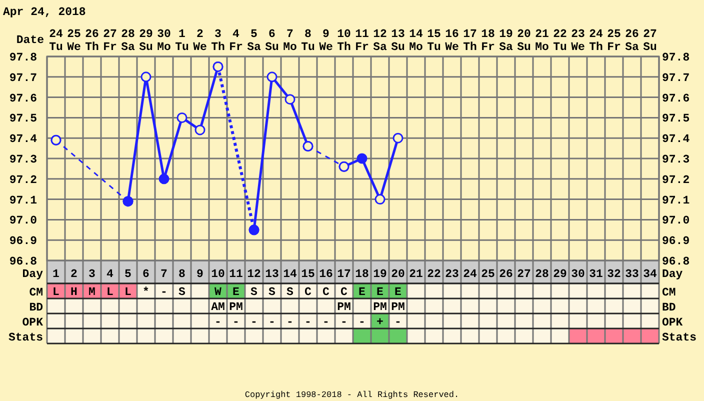 This screenshot has height=401, width=704. Describe the element at coordinates (344, 41) in the screenshot. I see `x-tick-label: 10 Th` at that location.